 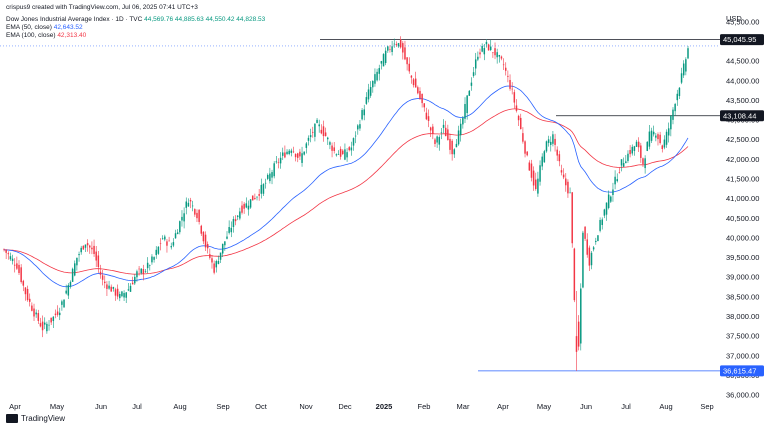 What do you see at coordinates (424, 406) in the screenshot?
I see `x-tick-label: Feb` at bounding box center [424, 406].